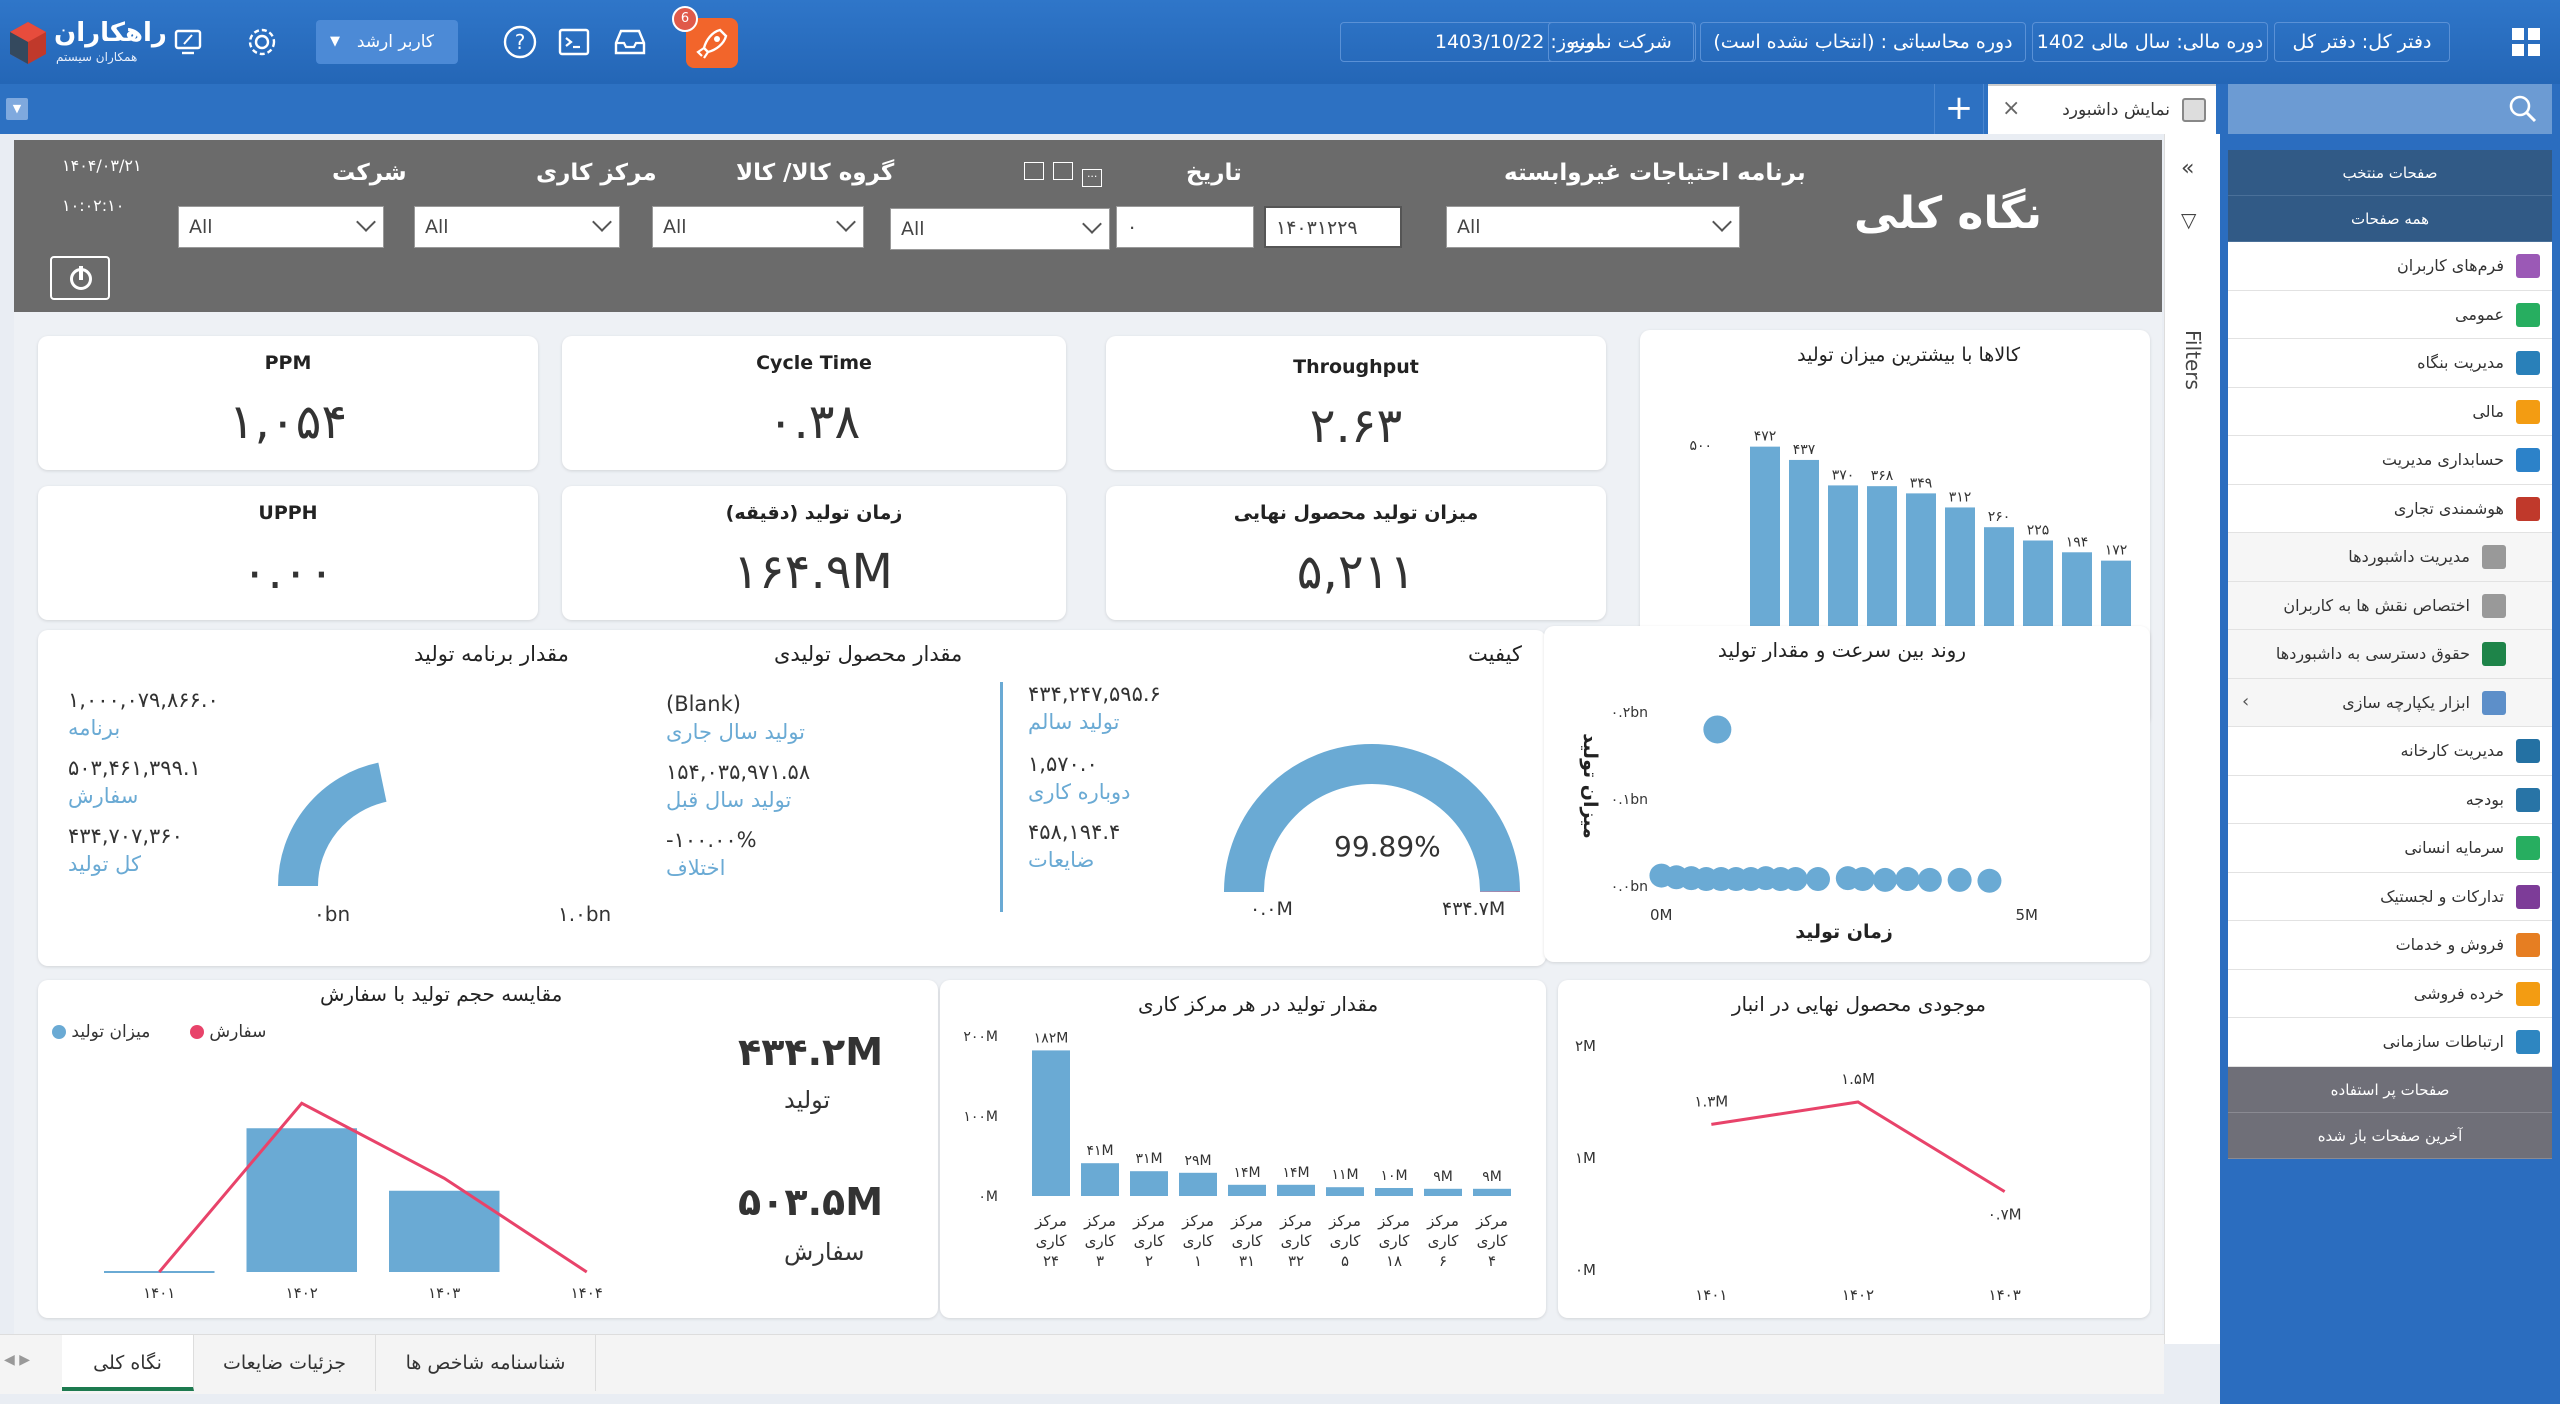 Image resolution: width=2560 pixels, height=1404 pixels. I want to click on reset-button, so click(80, 278).